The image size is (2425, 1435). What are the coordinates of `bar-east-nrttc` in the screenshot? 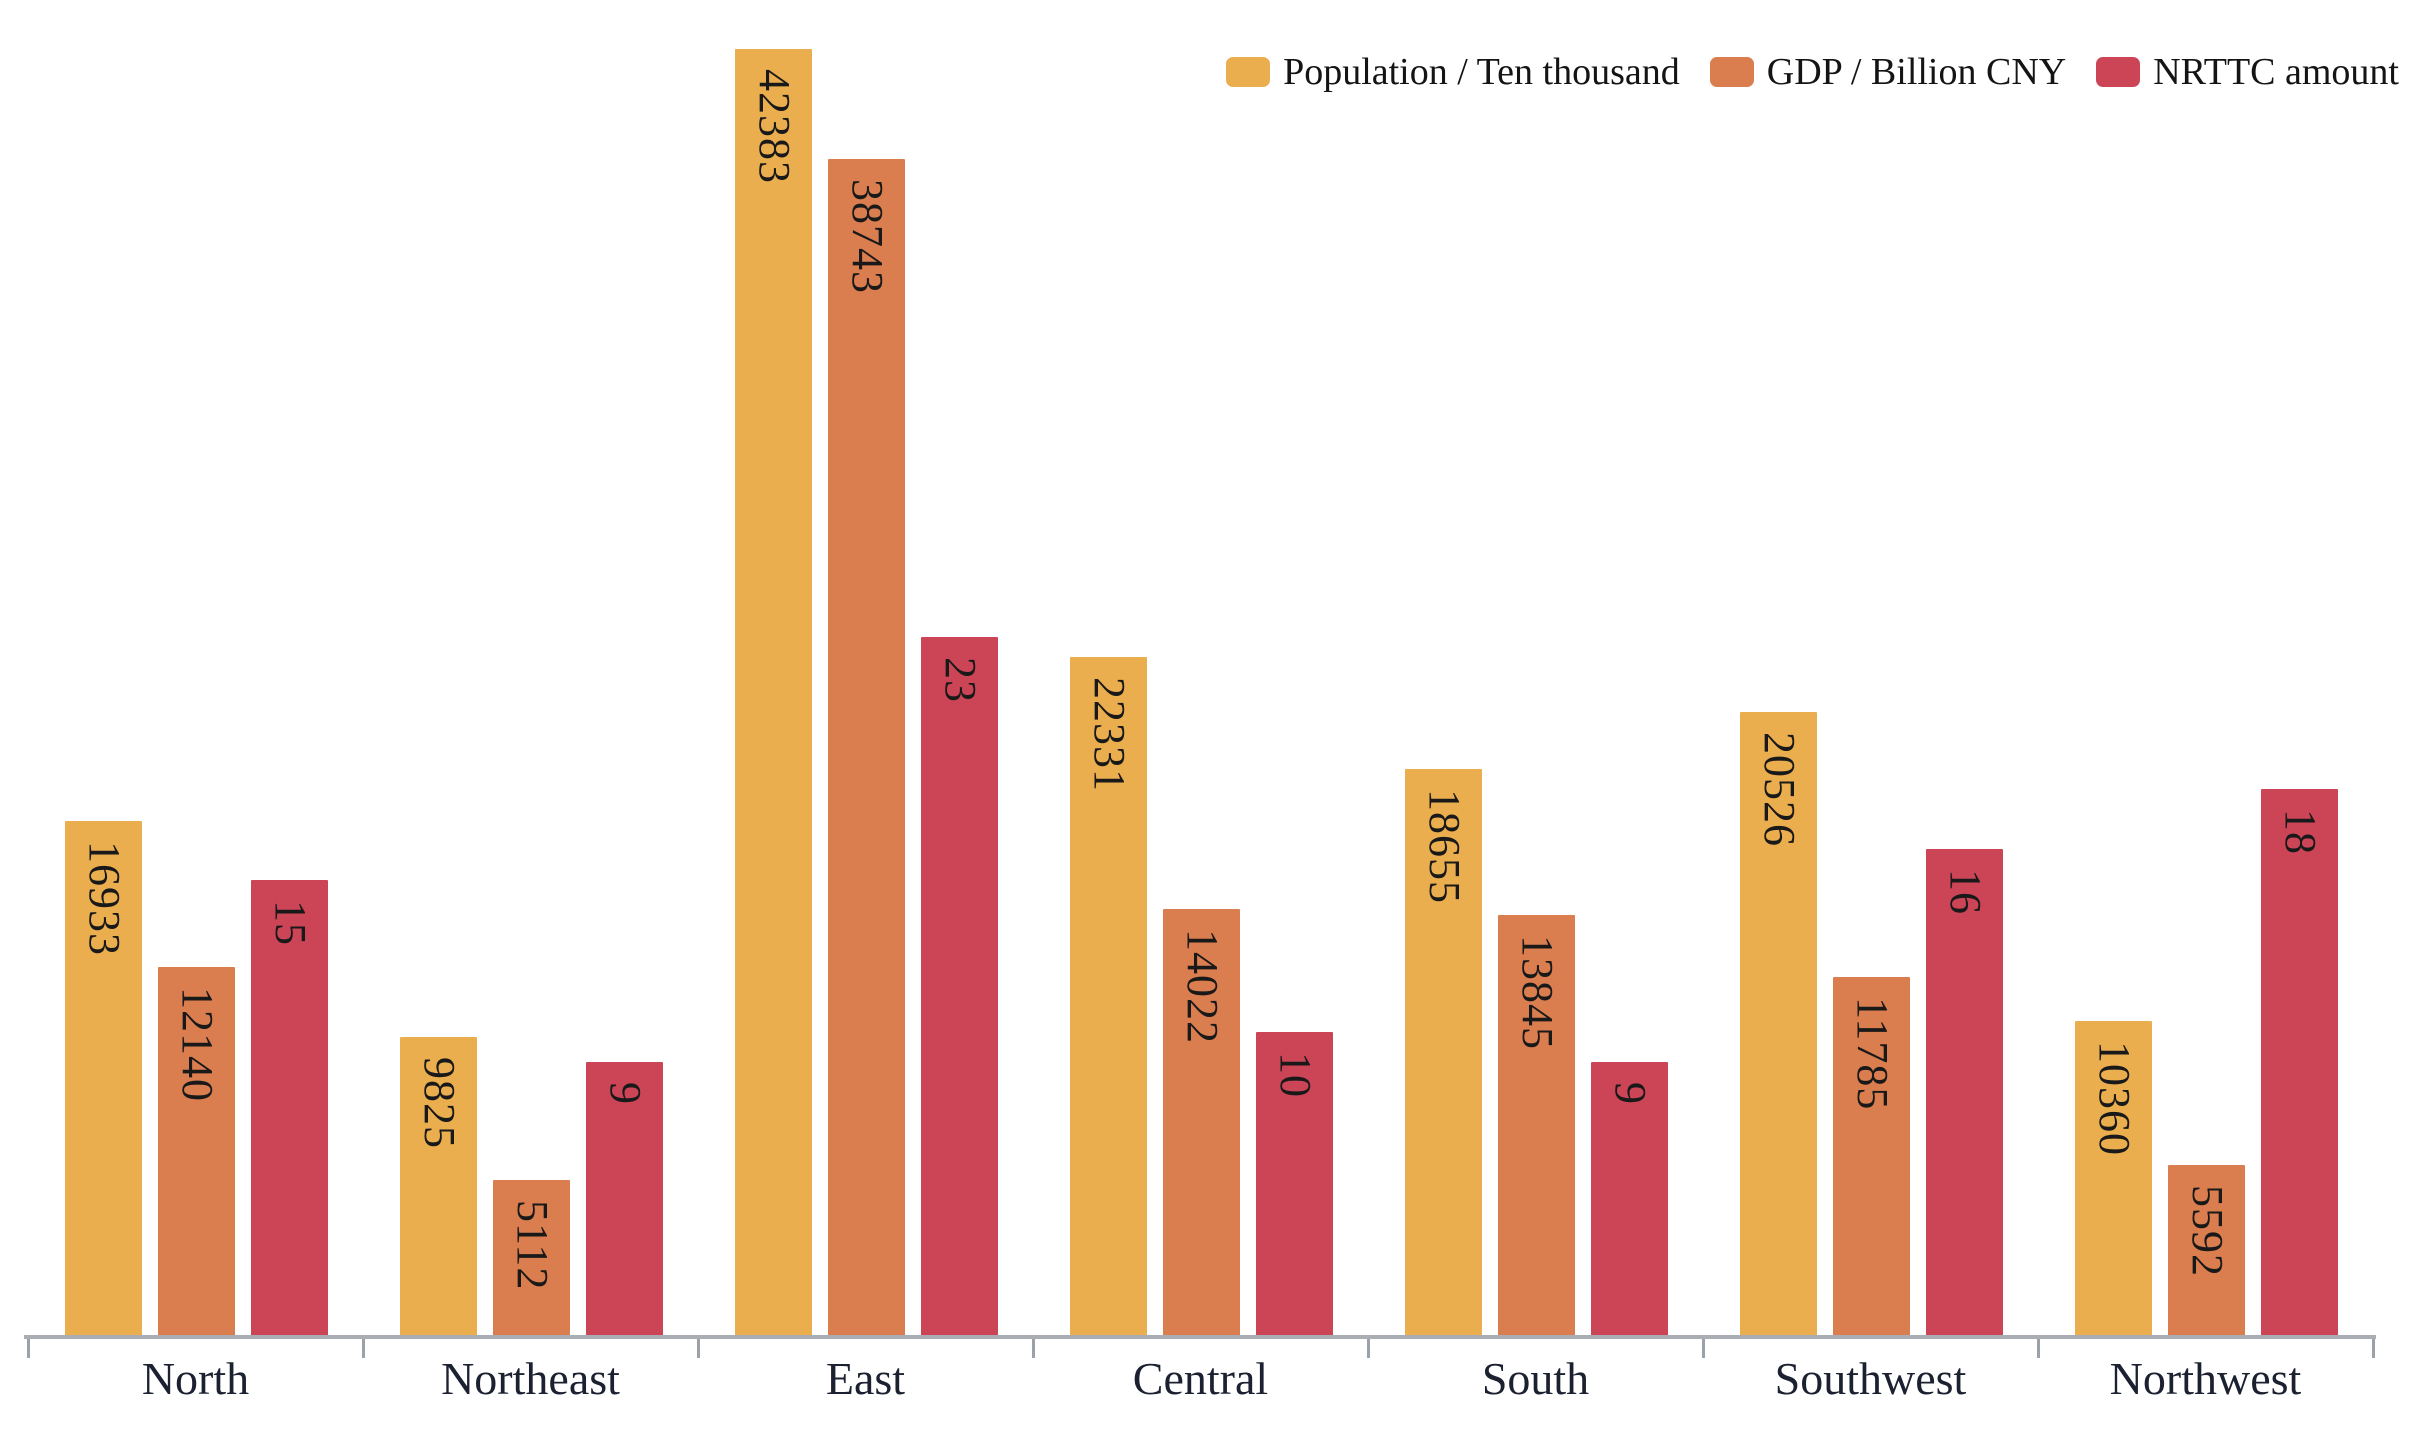 It's located at (959, 986).